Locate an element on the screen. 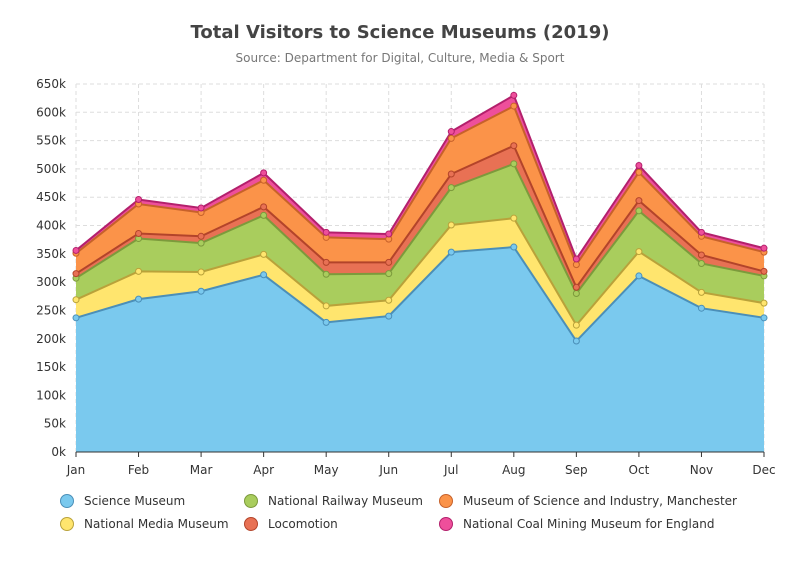 This screenshot has width=800, height=570. data-point-series-3-jan is located at coordinates (76, 274).